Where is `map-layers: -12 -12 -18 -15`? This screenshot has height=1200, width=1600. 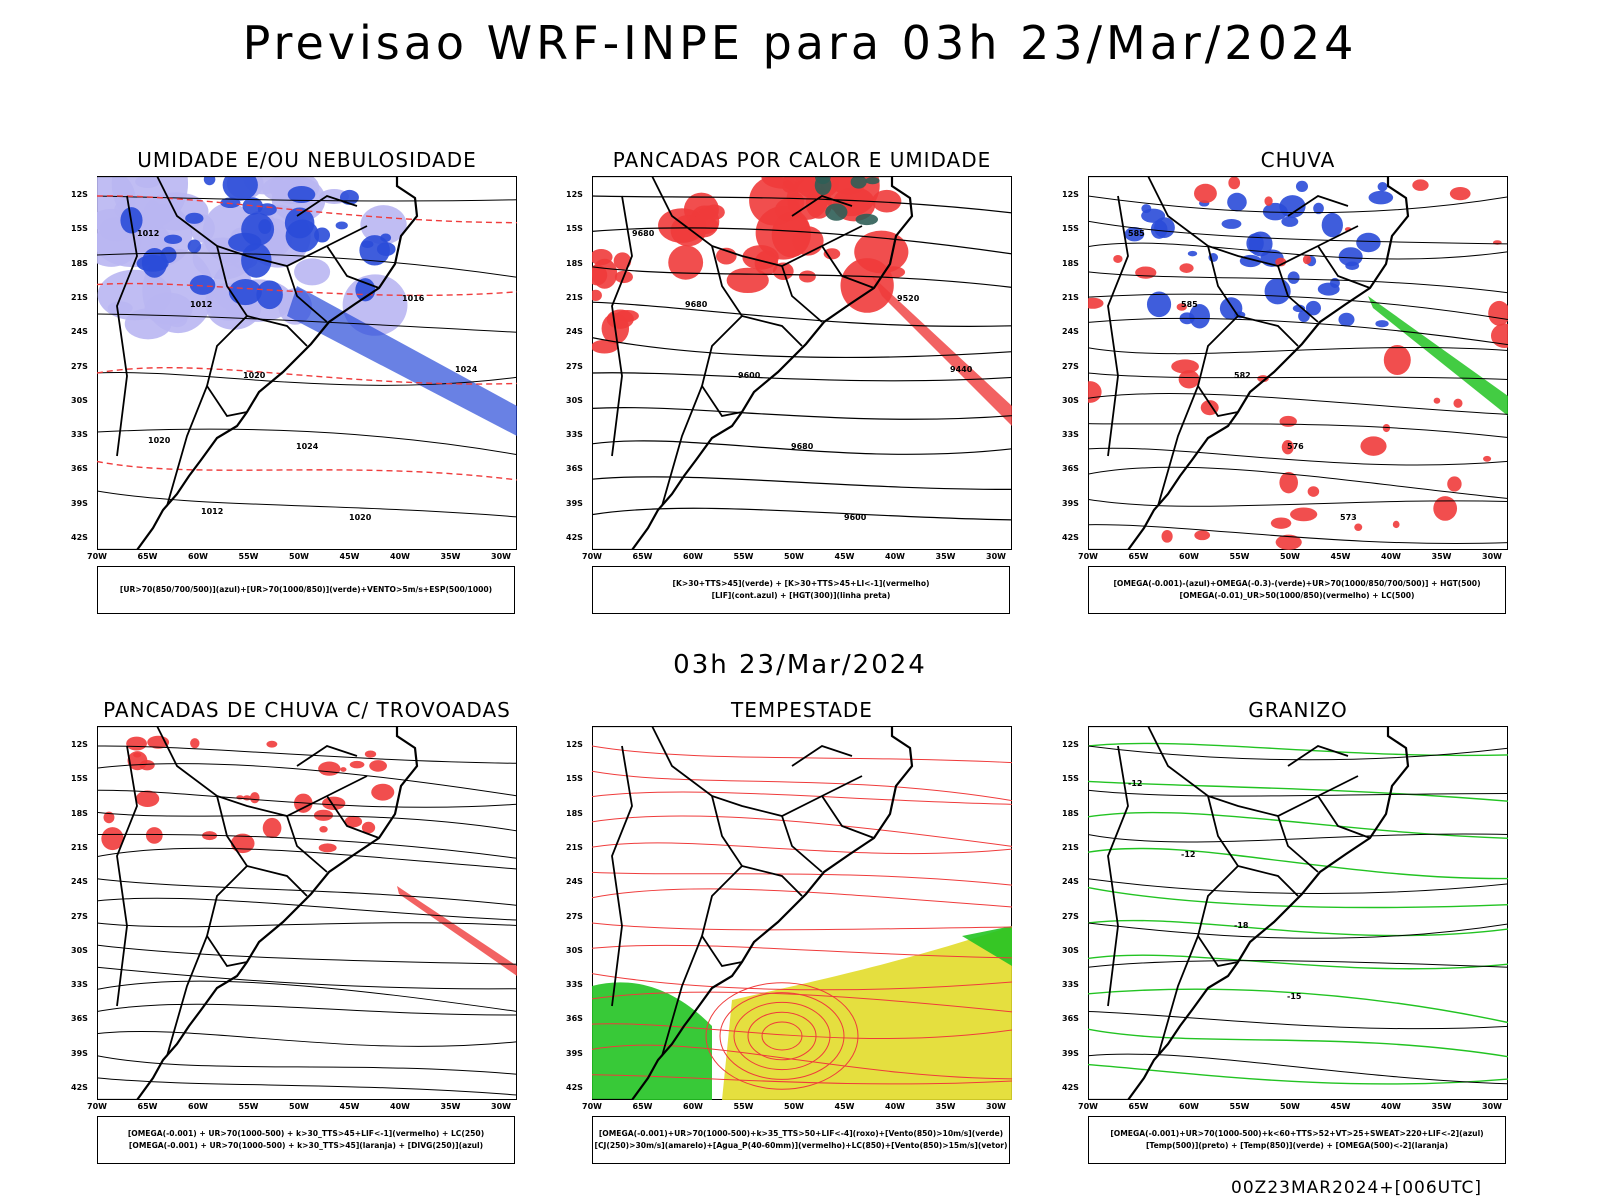
map-layers: -12 -12 -18 -15 is located at coordinates (1298, 913).